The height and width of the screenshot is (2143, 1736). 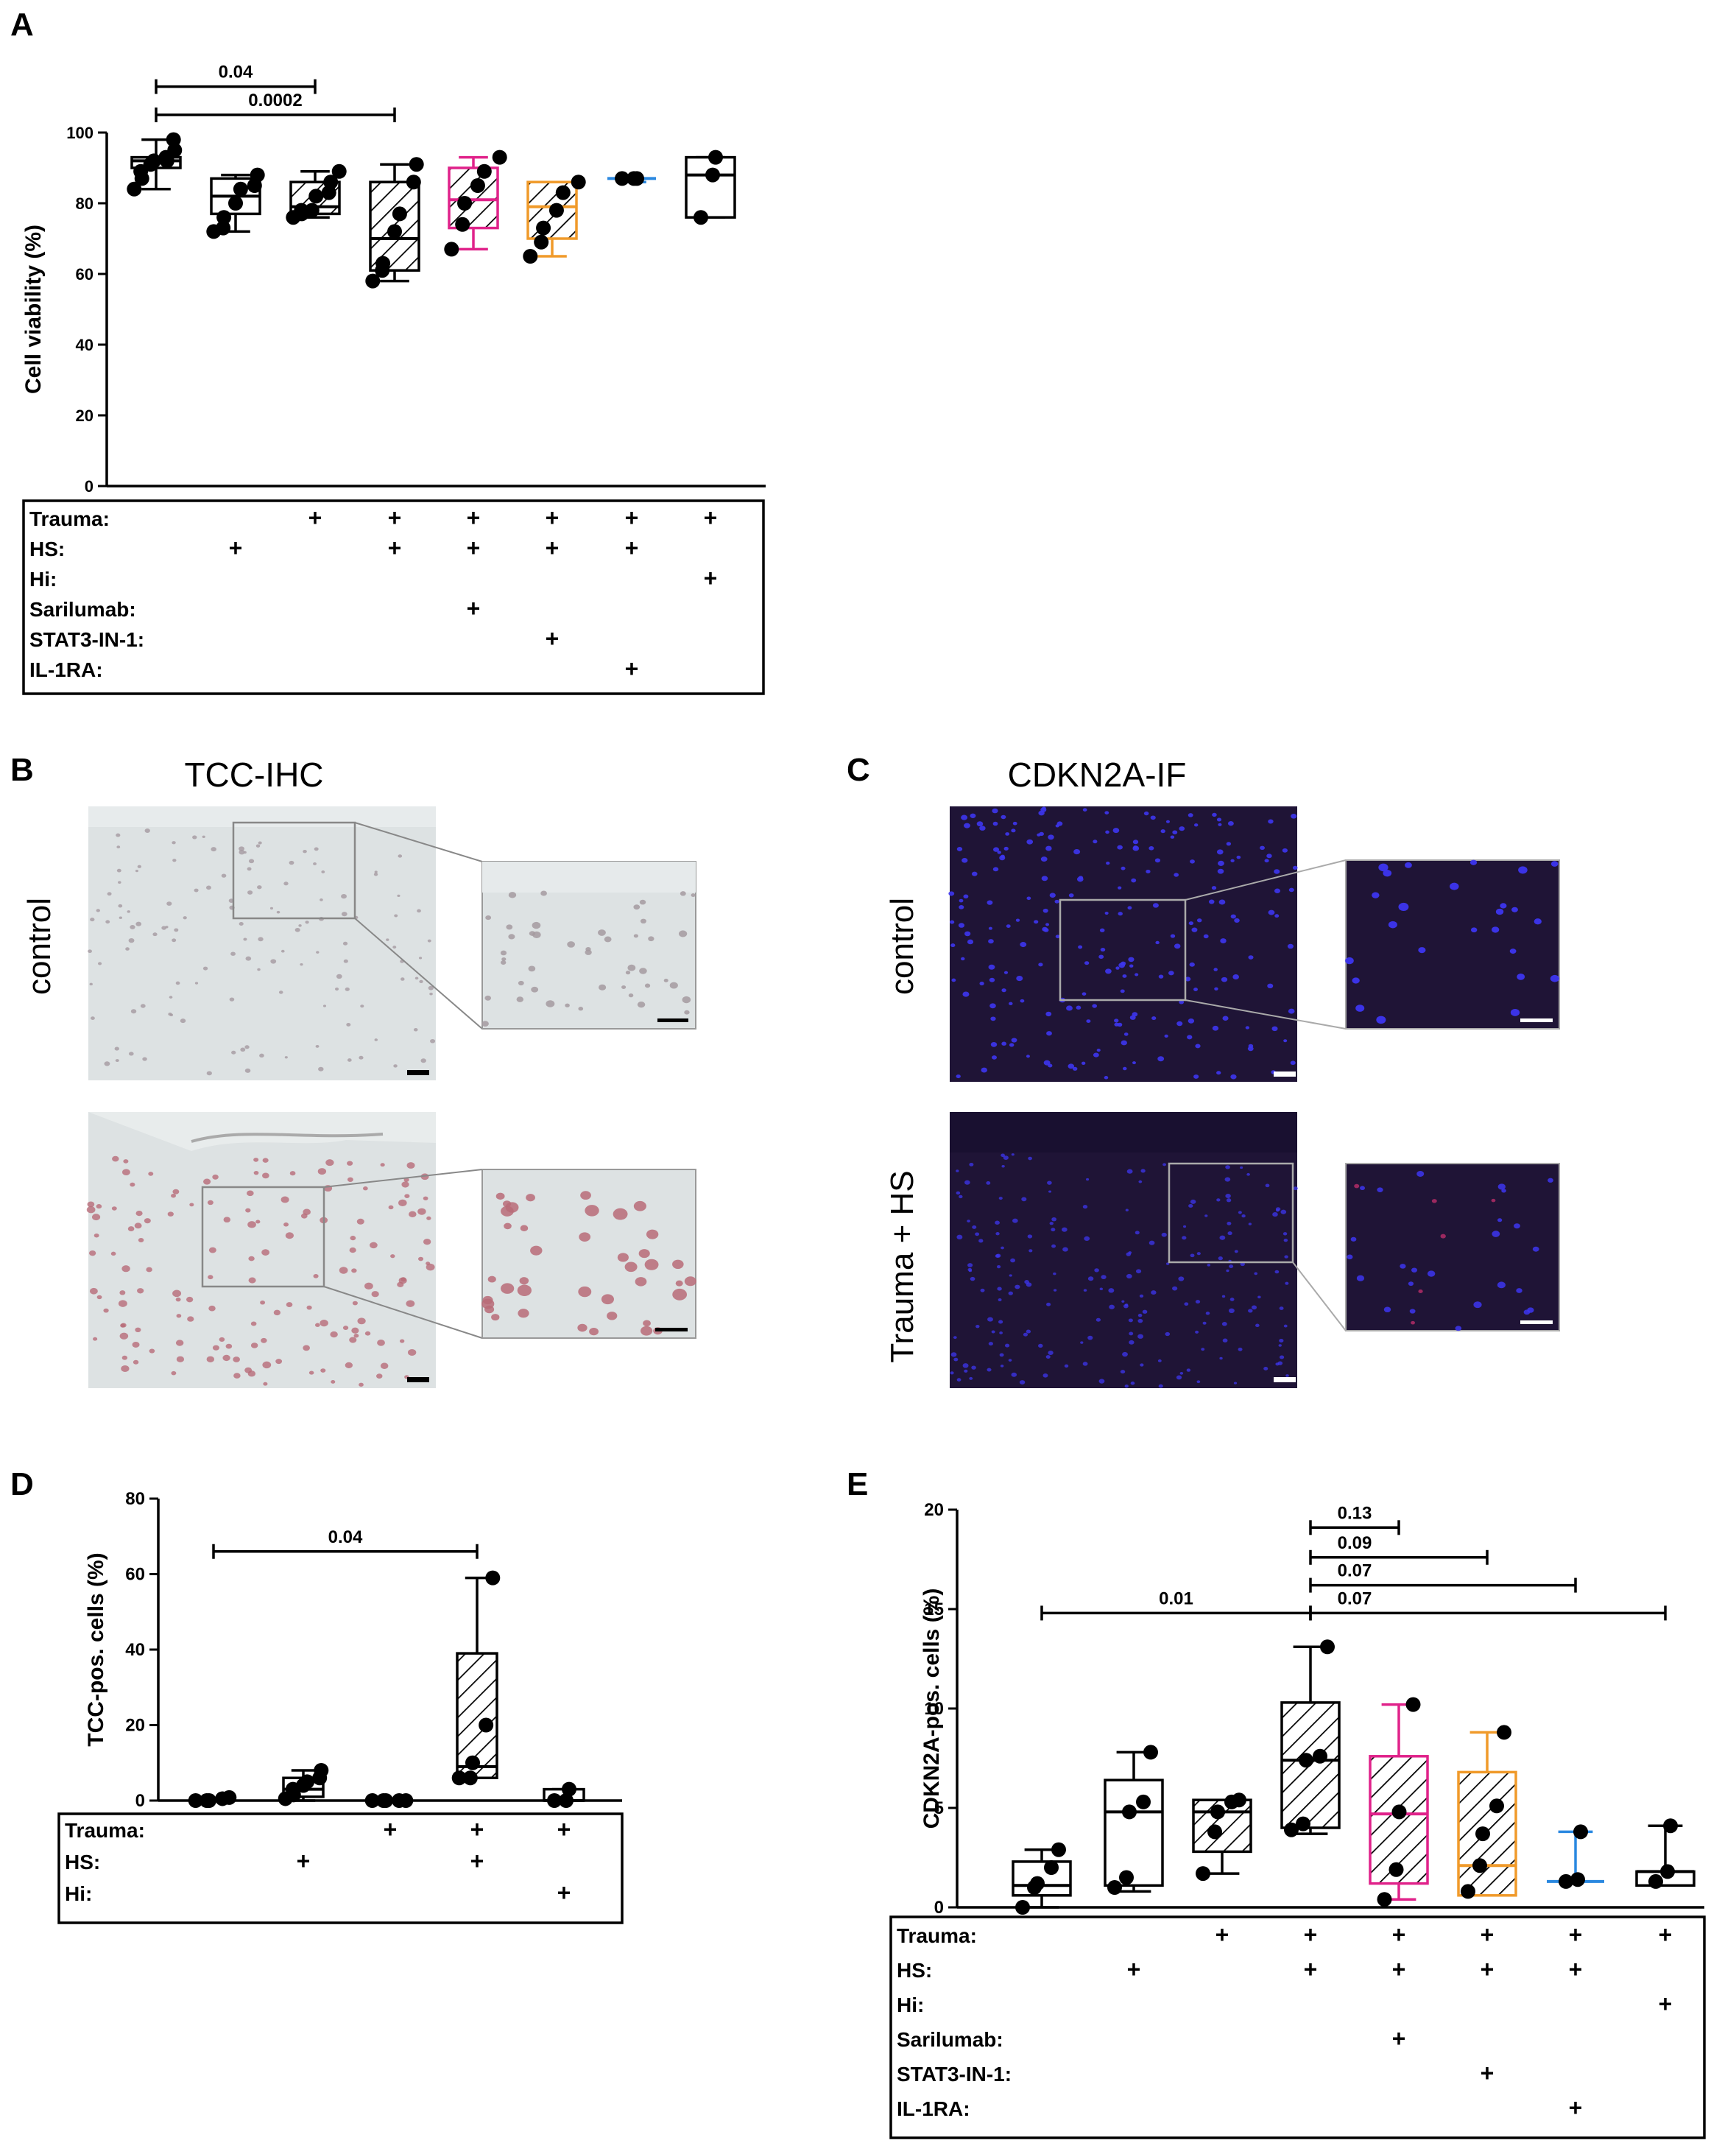 What do you see at coordinates (1297, 2027) in the screenshot?
I see `condition-table-border` at bounding box center [1297, 2027].